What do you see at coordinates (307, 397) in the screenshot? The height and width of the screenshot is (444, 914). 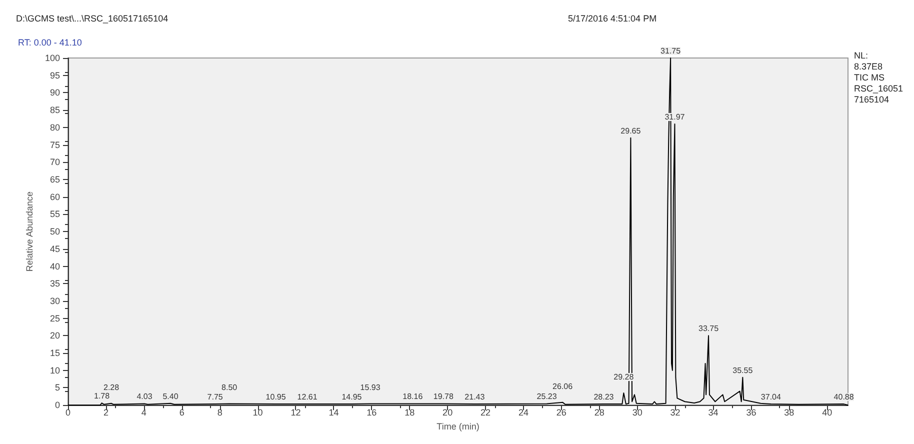 I see `annotation: 12.61` at bounding box center [307, 397].